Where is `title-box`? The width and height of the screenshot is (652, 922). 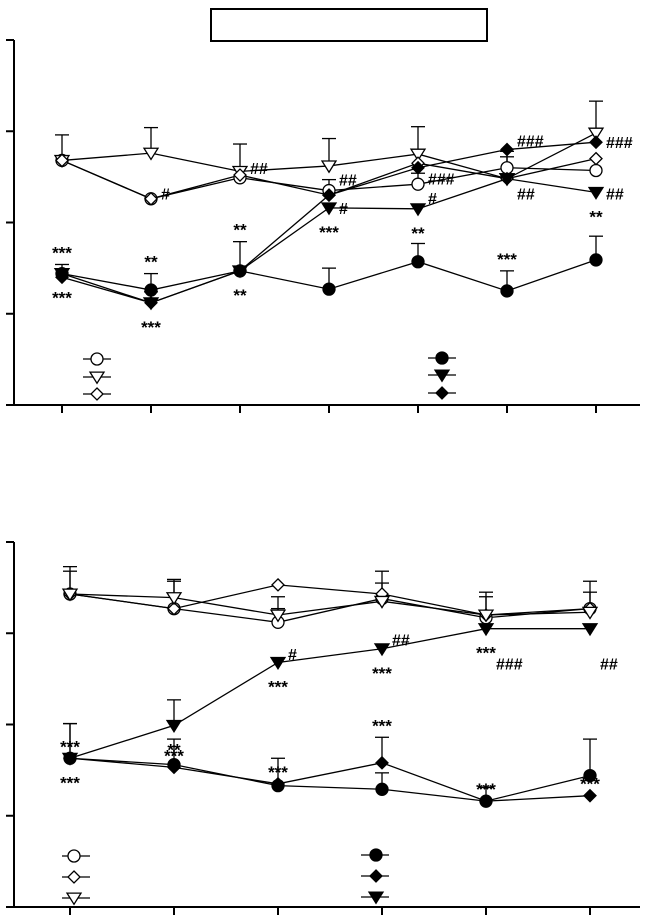 title-box is located at coordinates (349, 25).